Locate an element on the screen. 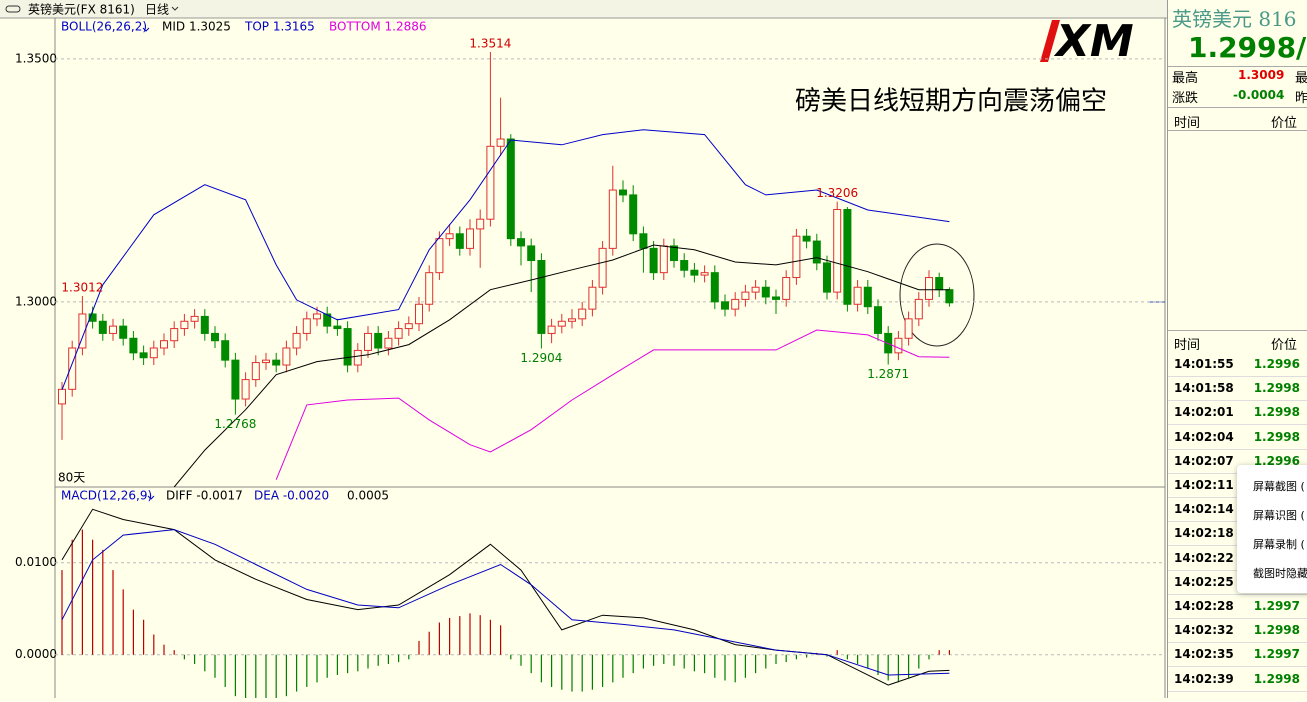  y-tick-label: 1.3500 is located at coordinates (36, 58).